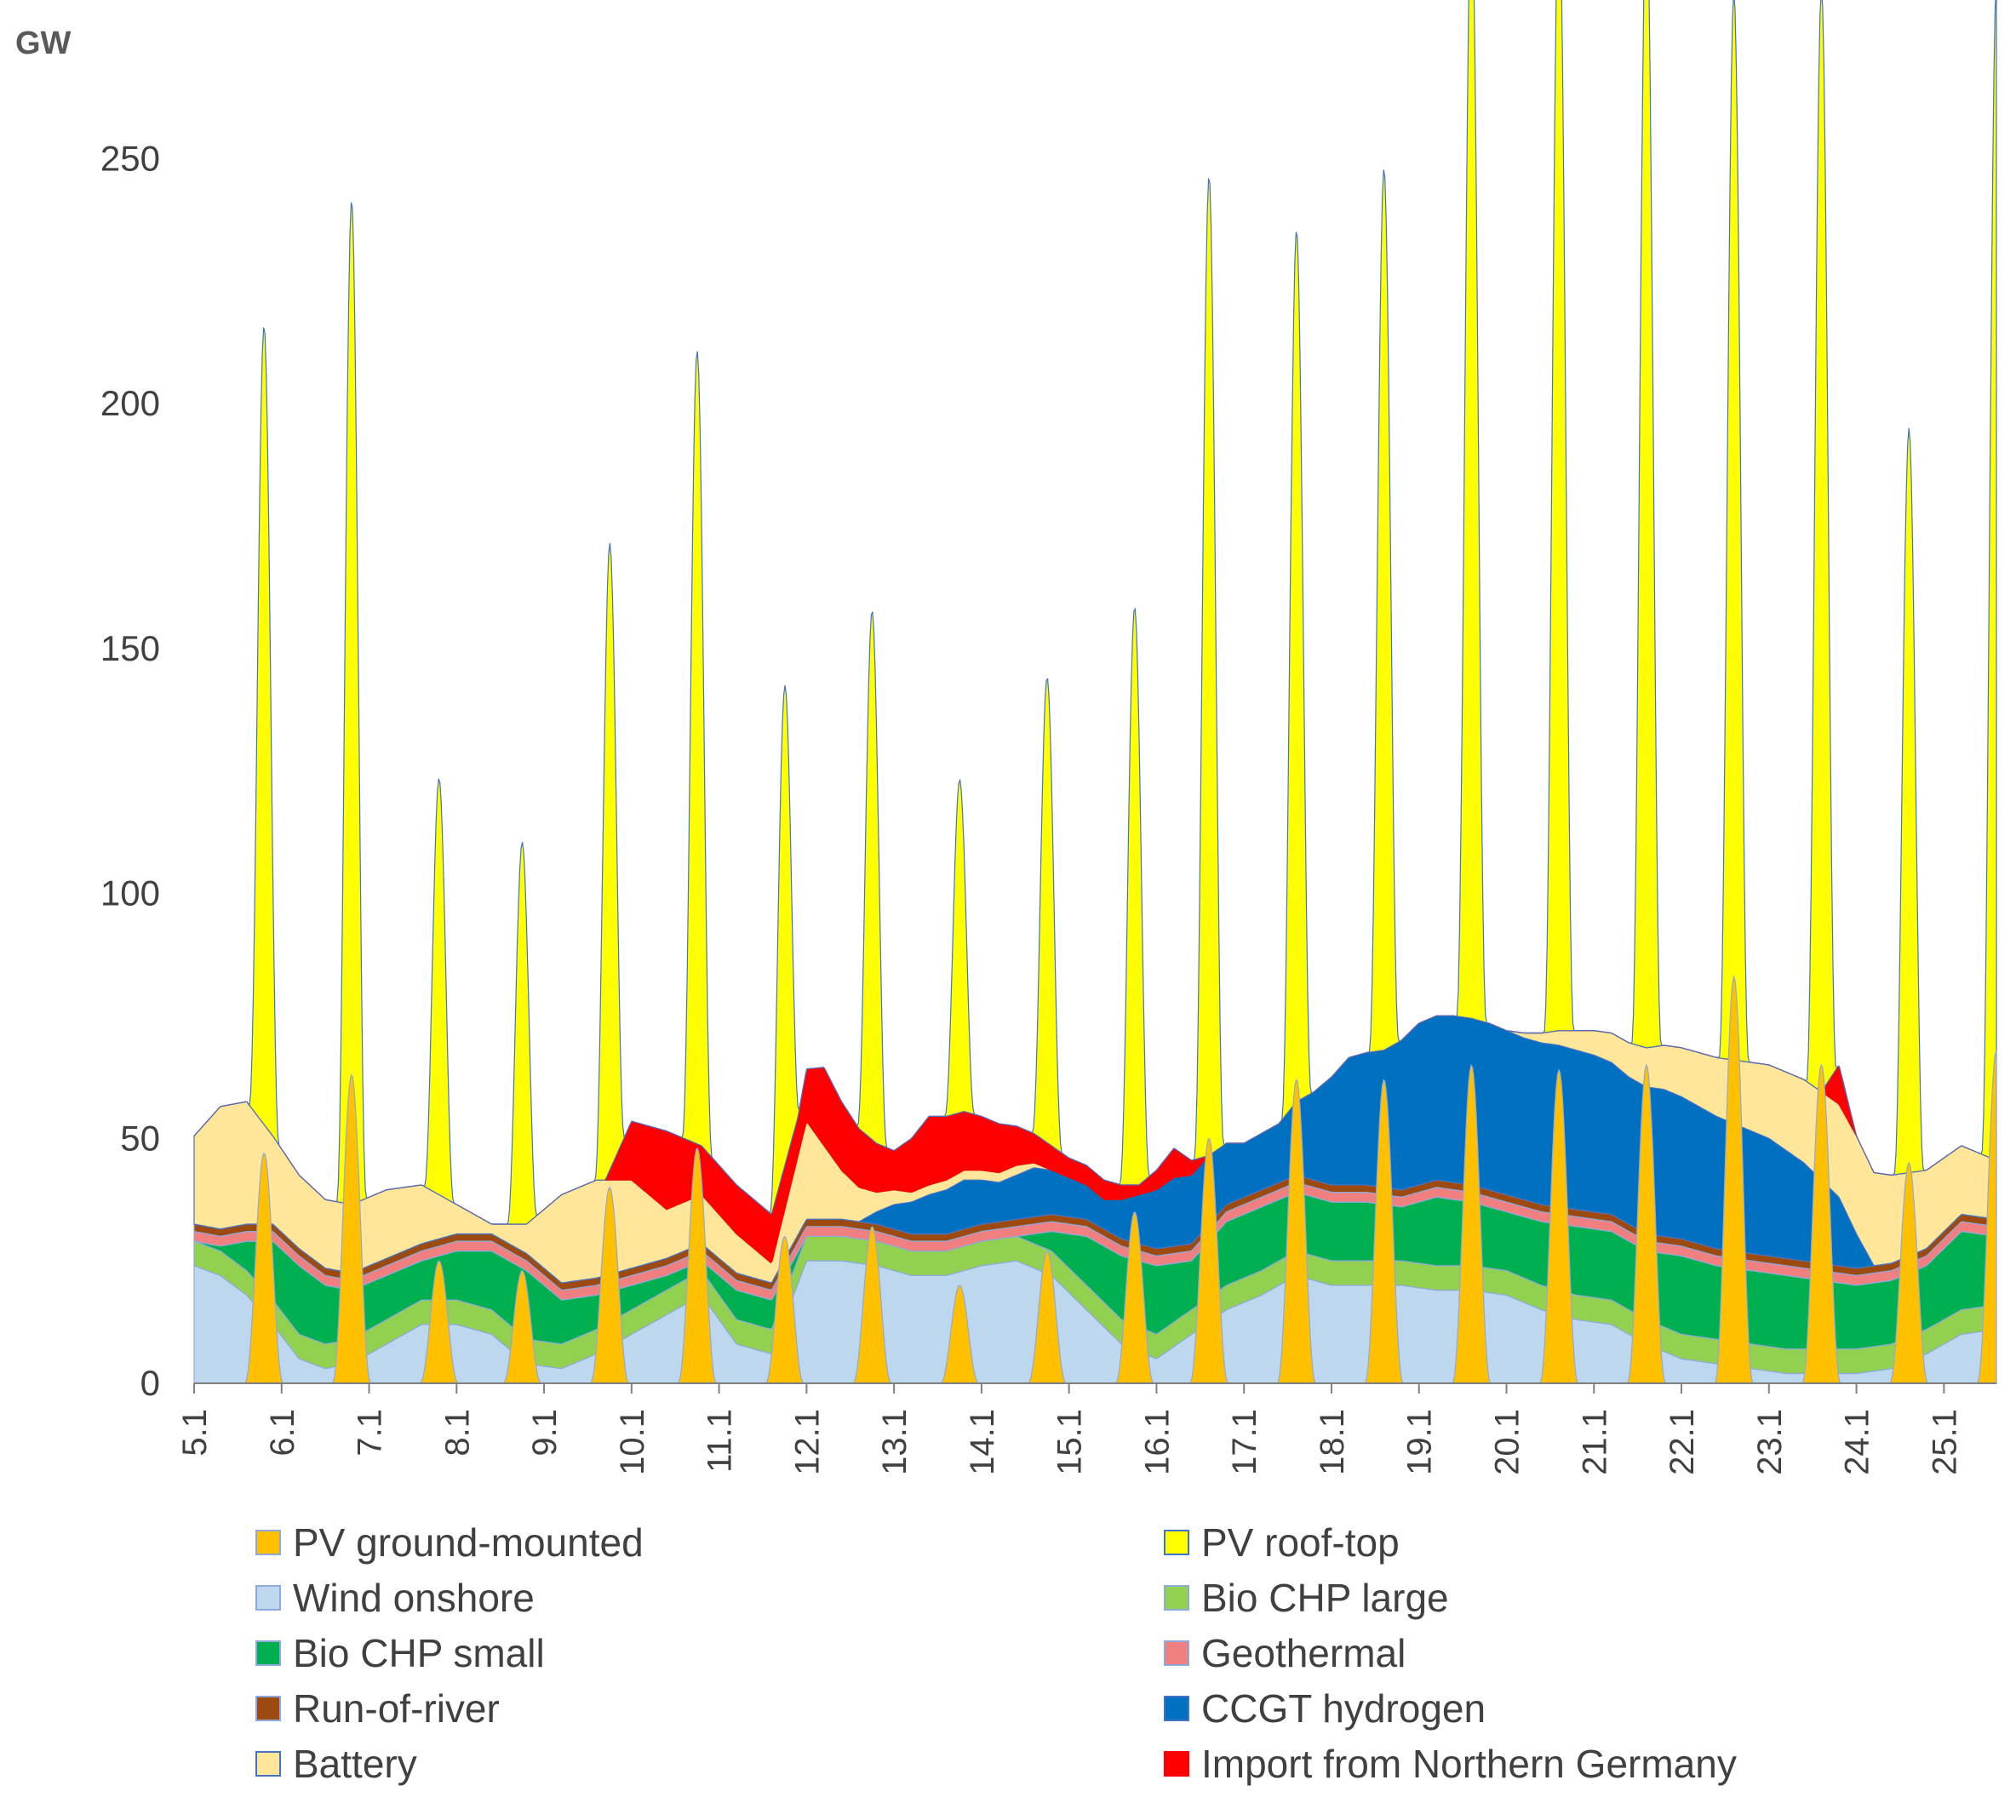  I want to click on x-tick-label: 18.1, so click(1332, 1442).